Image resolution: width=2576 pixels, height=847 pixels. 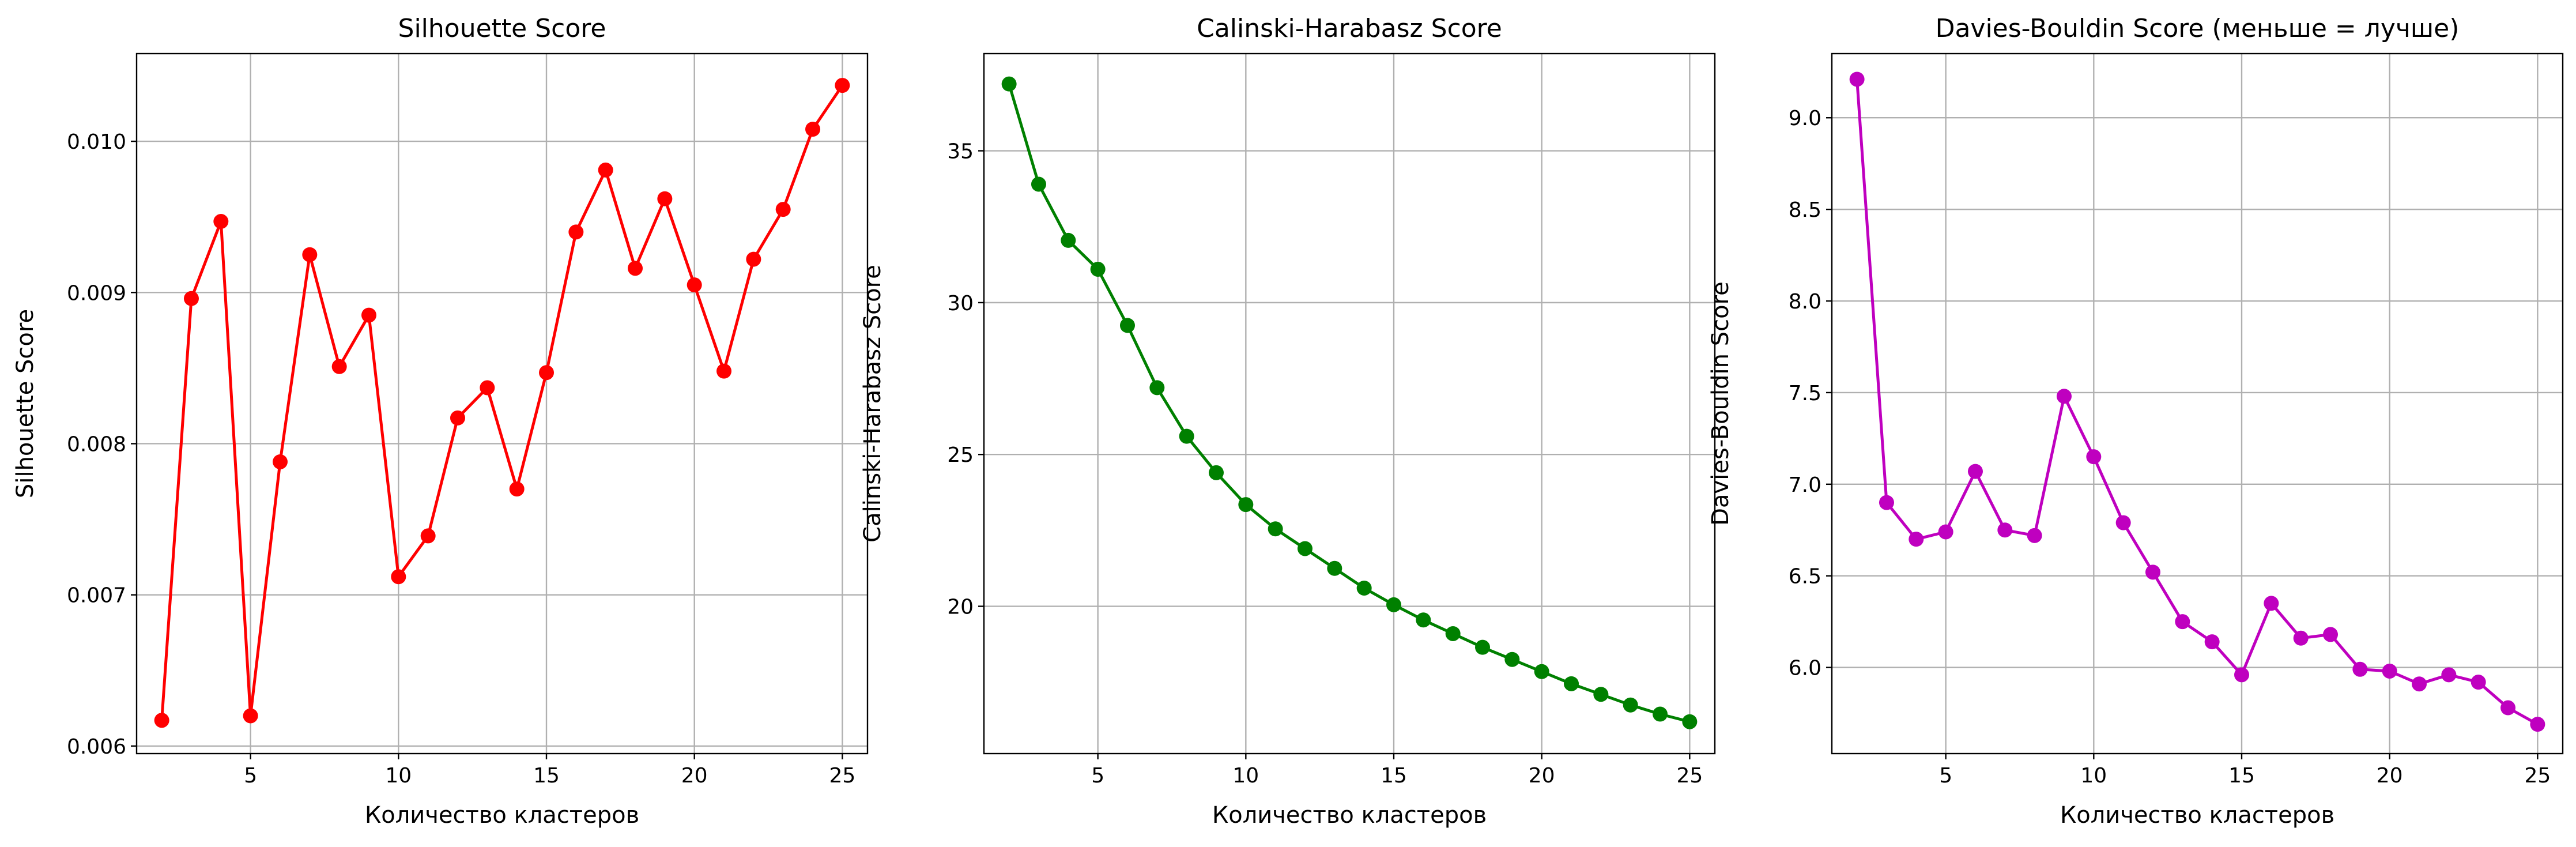 I want to click on y-tick-label: 35, so click(x=960, y=152).